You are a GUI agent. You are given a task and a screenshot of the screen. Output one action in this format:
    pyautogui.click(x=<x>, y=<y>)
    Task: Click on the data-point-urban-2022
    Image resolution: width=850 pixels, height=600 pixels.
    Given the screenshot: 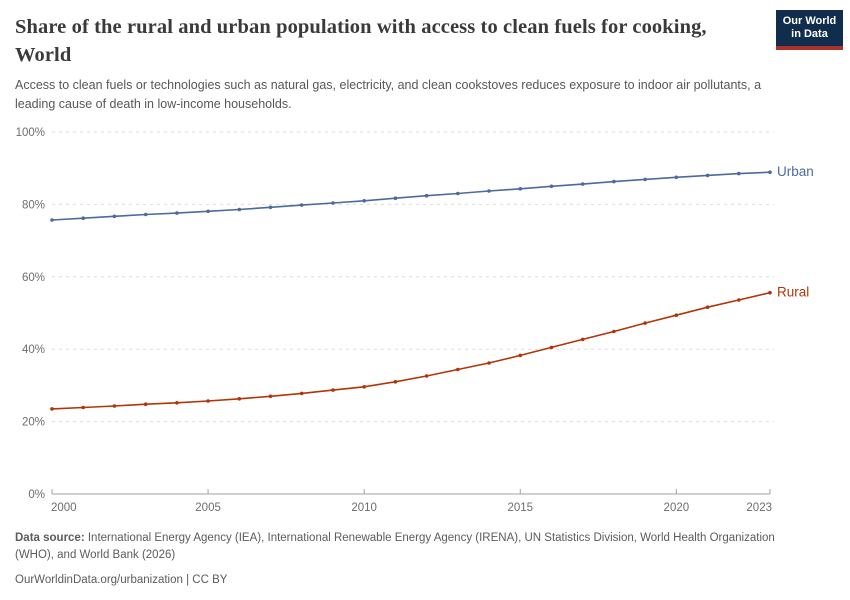 What is the action you would take?
    pyautogui.click(x=739, y=173)
    